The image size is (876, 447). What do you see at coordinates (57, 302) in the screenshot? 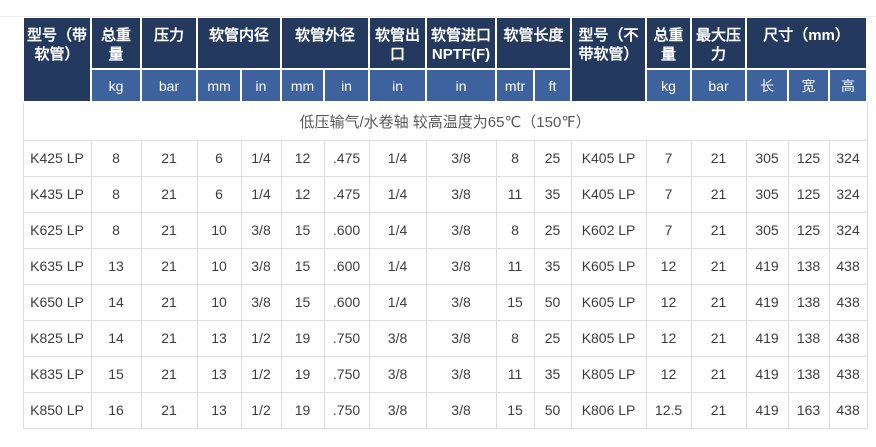
I see `cell: K650 LP` at bounding box center [57, 302].